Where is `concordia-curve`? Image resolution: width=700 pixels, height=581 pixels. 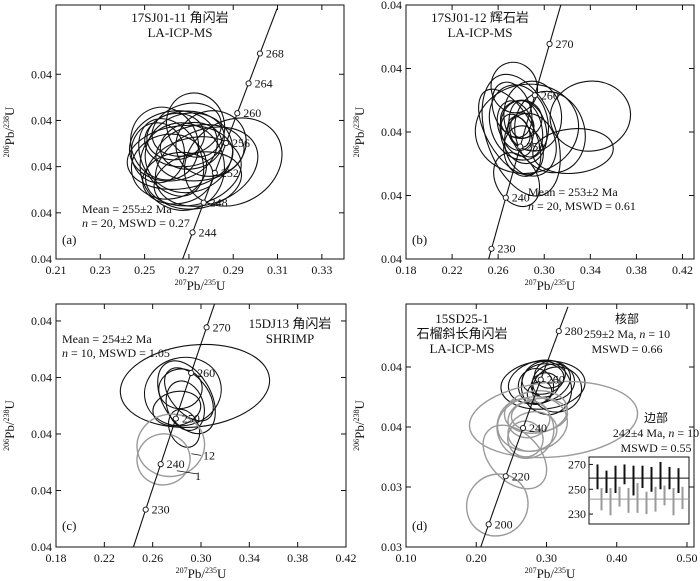
concordia-curve is located at coordinates (525, 132).